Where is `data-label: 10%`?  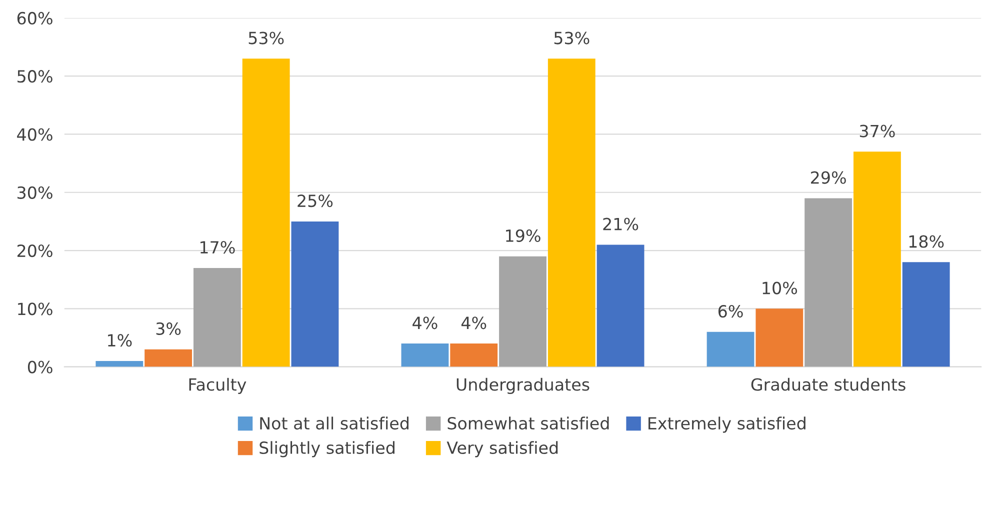 data-label: 10% is located at coordinates (780, 288).